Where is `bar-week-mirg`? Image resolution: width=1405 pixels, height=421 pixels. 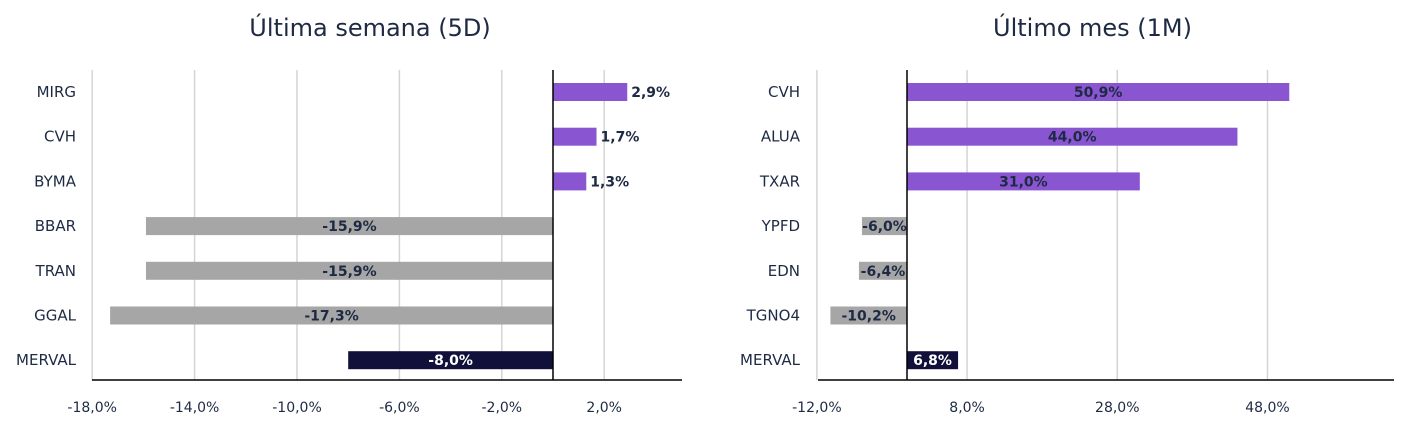
bar-week-mirg is located at coordinates (590, 92).